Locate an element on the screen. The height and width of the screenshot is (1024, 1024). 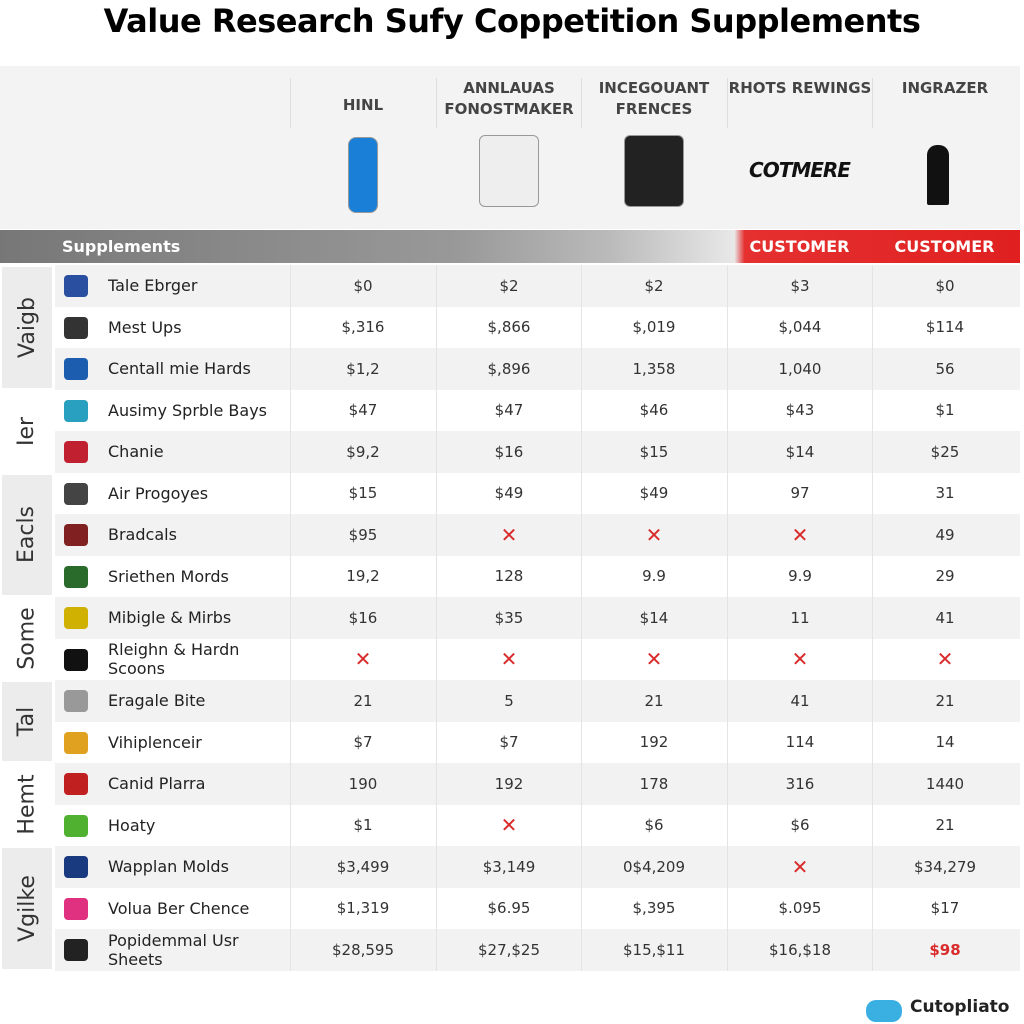
row-name: Chanie is located at coordinates (136, 452).